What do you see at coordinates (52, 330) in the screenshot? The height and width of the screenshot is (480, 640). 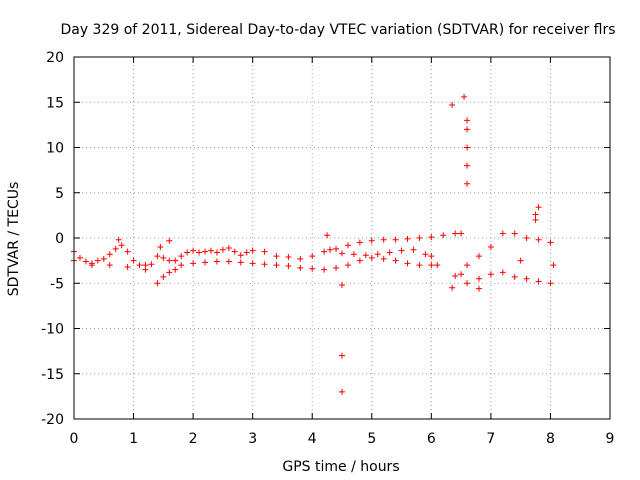 I see `y-tick-label: -10` at bounding box center [52, 330].